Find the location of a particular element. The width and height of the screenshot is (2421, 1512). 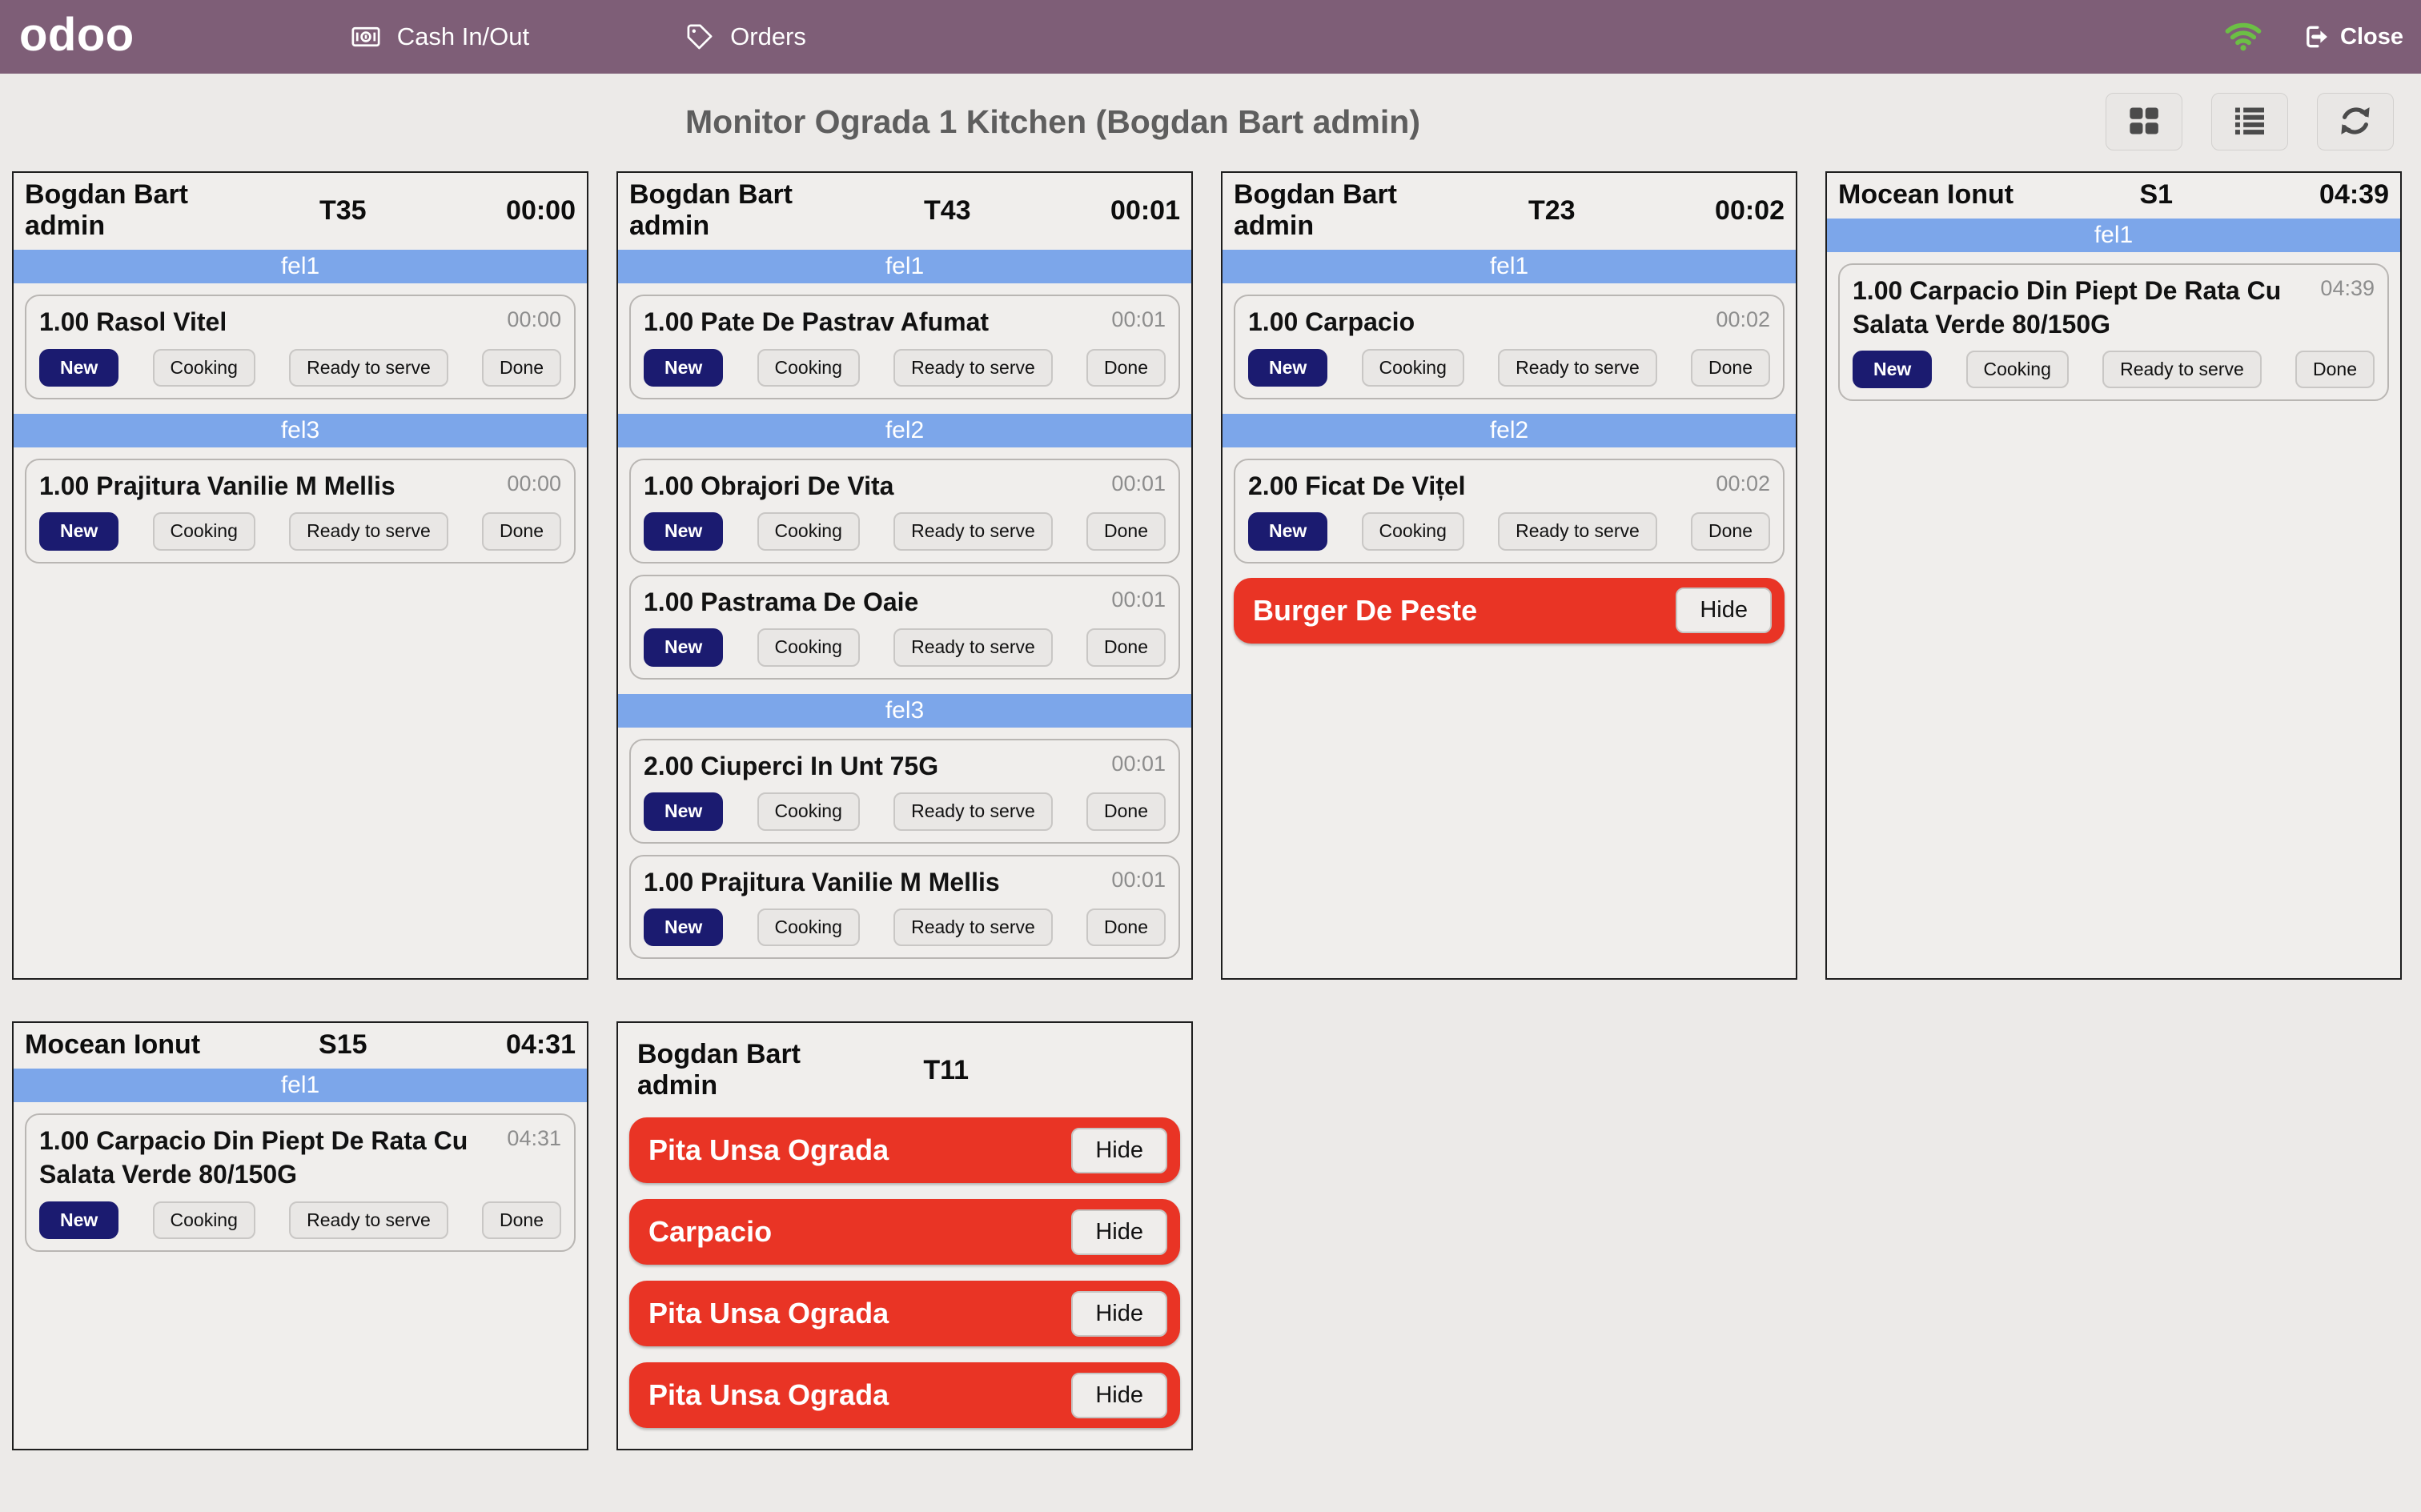

order-card-header: Mocean Ionut S15 04:31 is located at coordinates (300, 1046).